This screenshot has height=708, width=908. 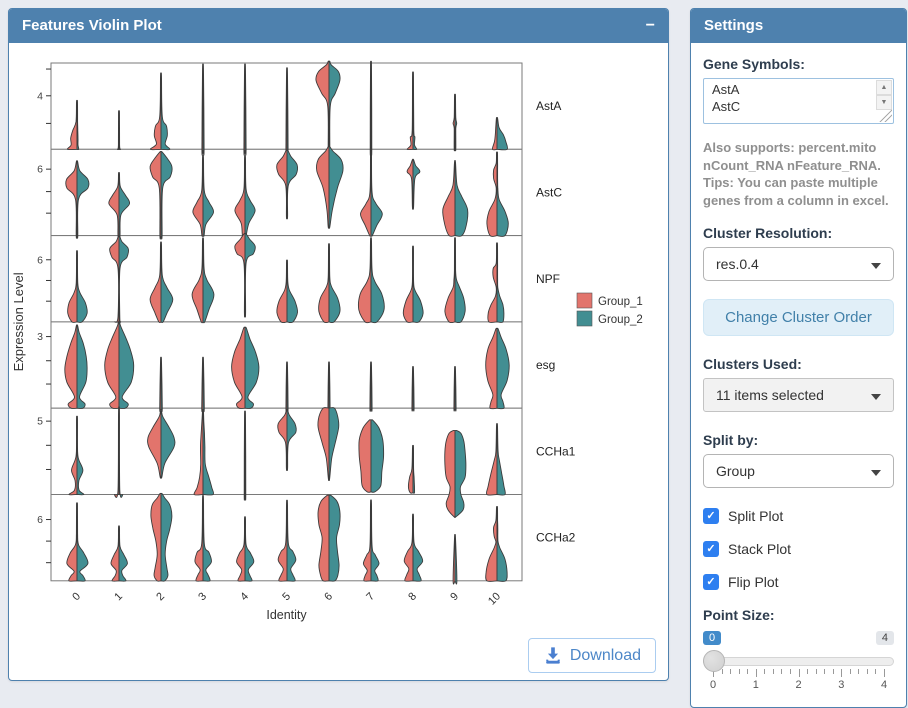 I want to click on slider-value-badge: 0, so click(x=712, y=638).